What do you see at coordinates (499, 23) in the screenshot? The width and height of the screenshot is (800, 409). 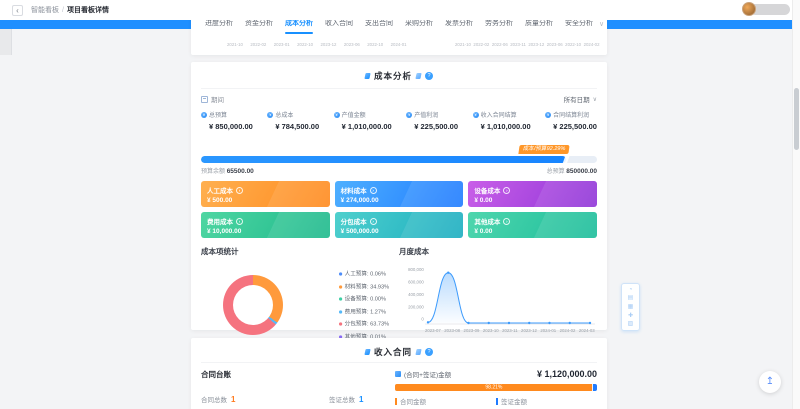 I see `tab-8: 劳务分析` at bounding box center [499, 23].